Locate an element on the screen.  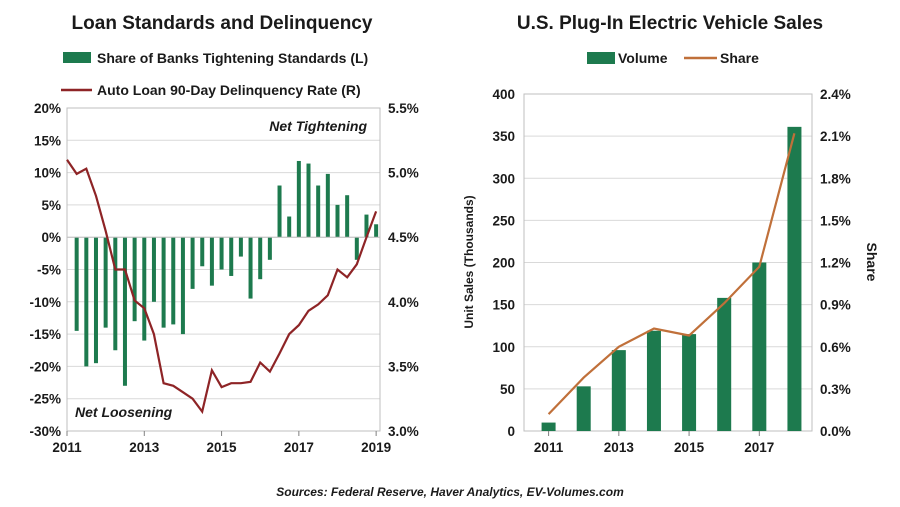
left-y-tick-label: -15% is located at coordinates (45, 334).